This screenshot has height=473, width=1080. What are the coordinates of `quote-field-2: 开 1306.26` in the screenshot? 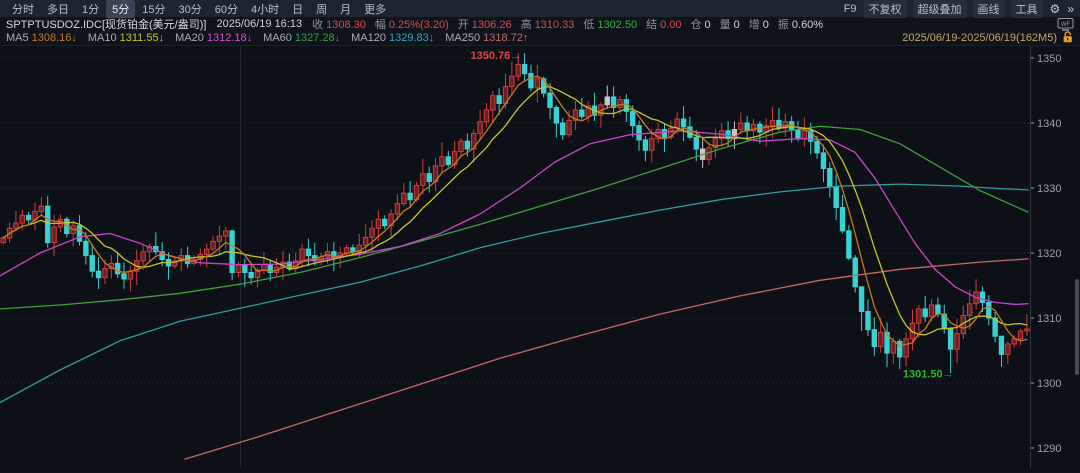 It's located at (485, 24).